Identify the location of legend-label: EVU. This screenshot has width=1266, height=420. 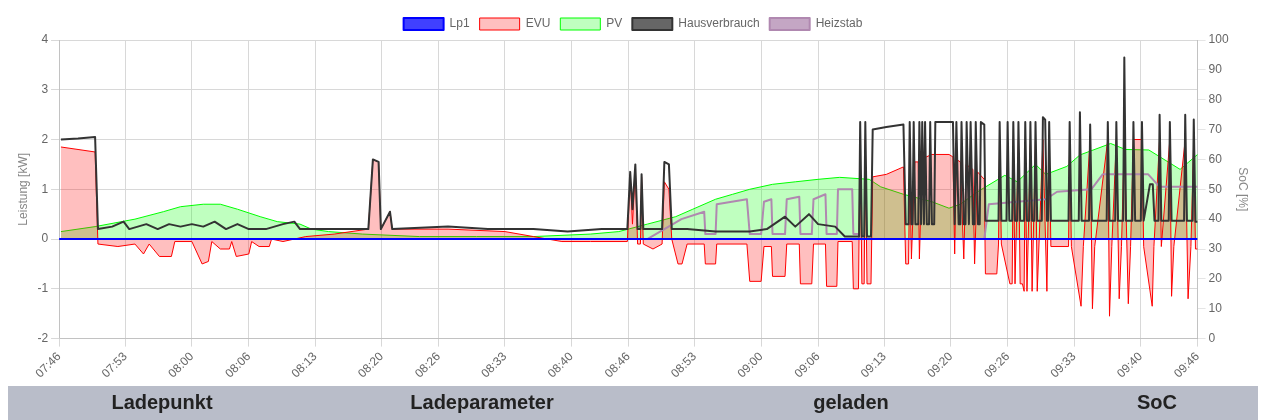
(538, 23).